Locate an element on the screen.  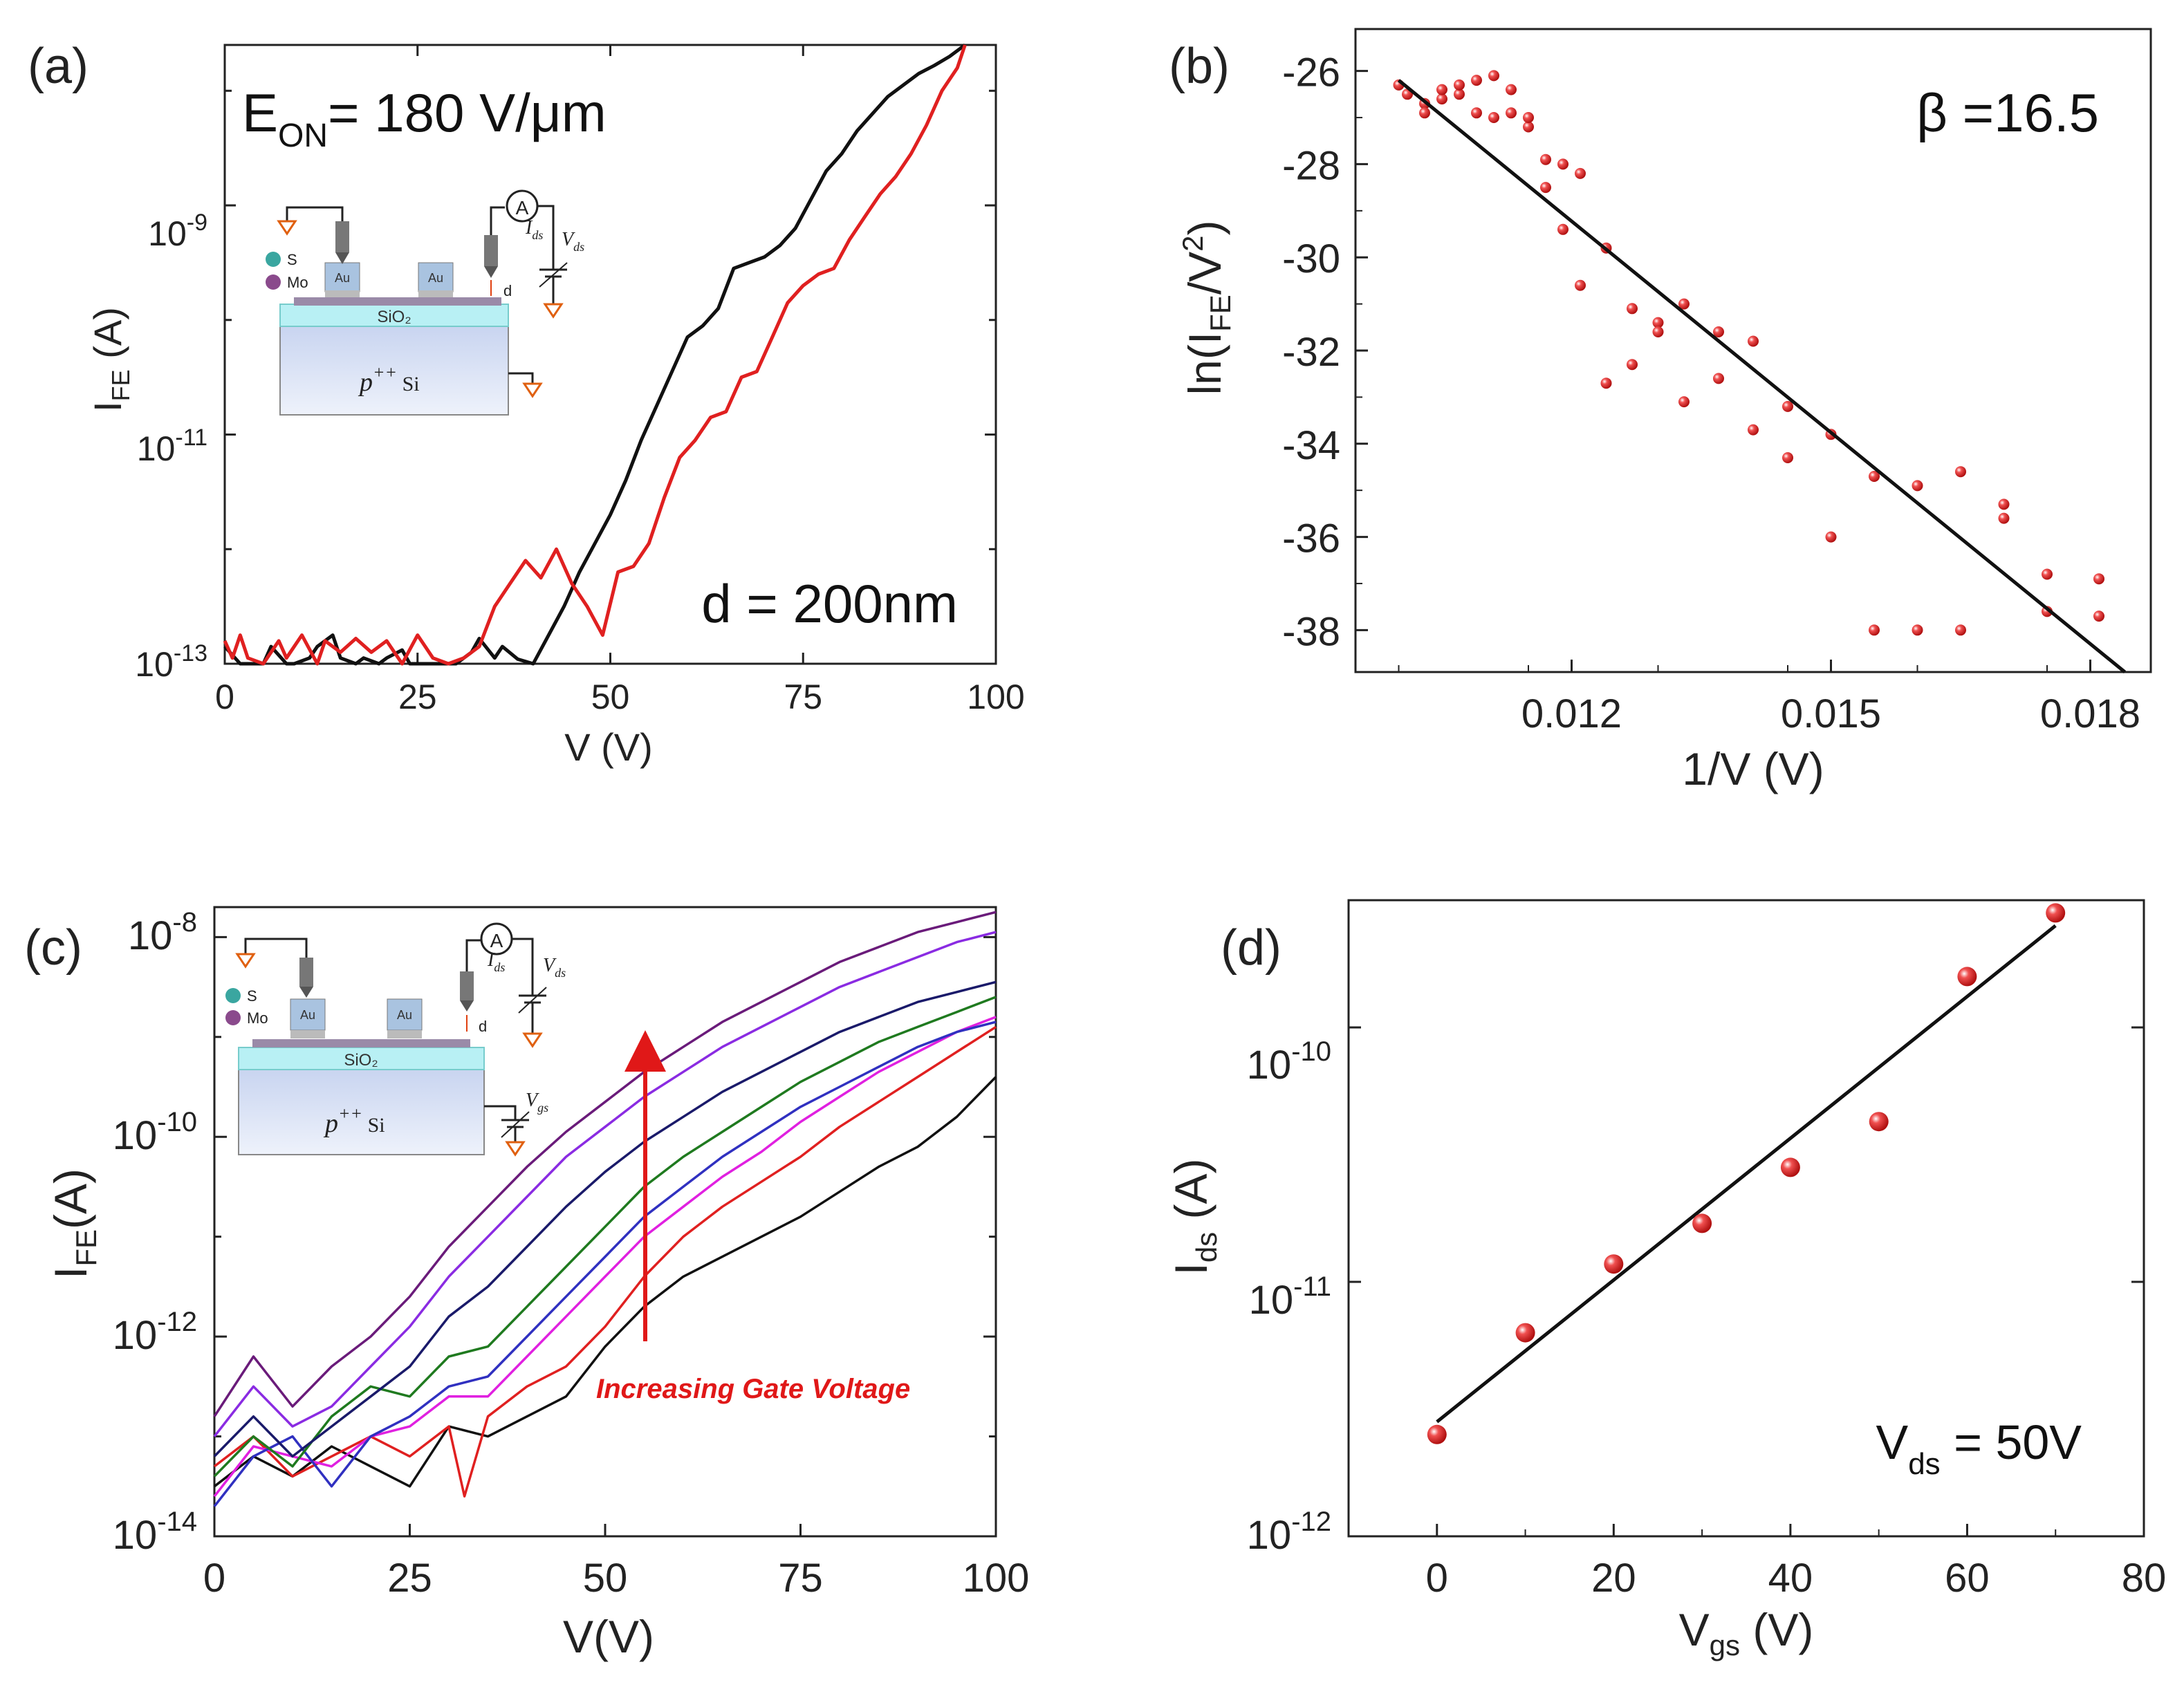
series-line-c-Vg8 is located at coordinates (605, 1164).